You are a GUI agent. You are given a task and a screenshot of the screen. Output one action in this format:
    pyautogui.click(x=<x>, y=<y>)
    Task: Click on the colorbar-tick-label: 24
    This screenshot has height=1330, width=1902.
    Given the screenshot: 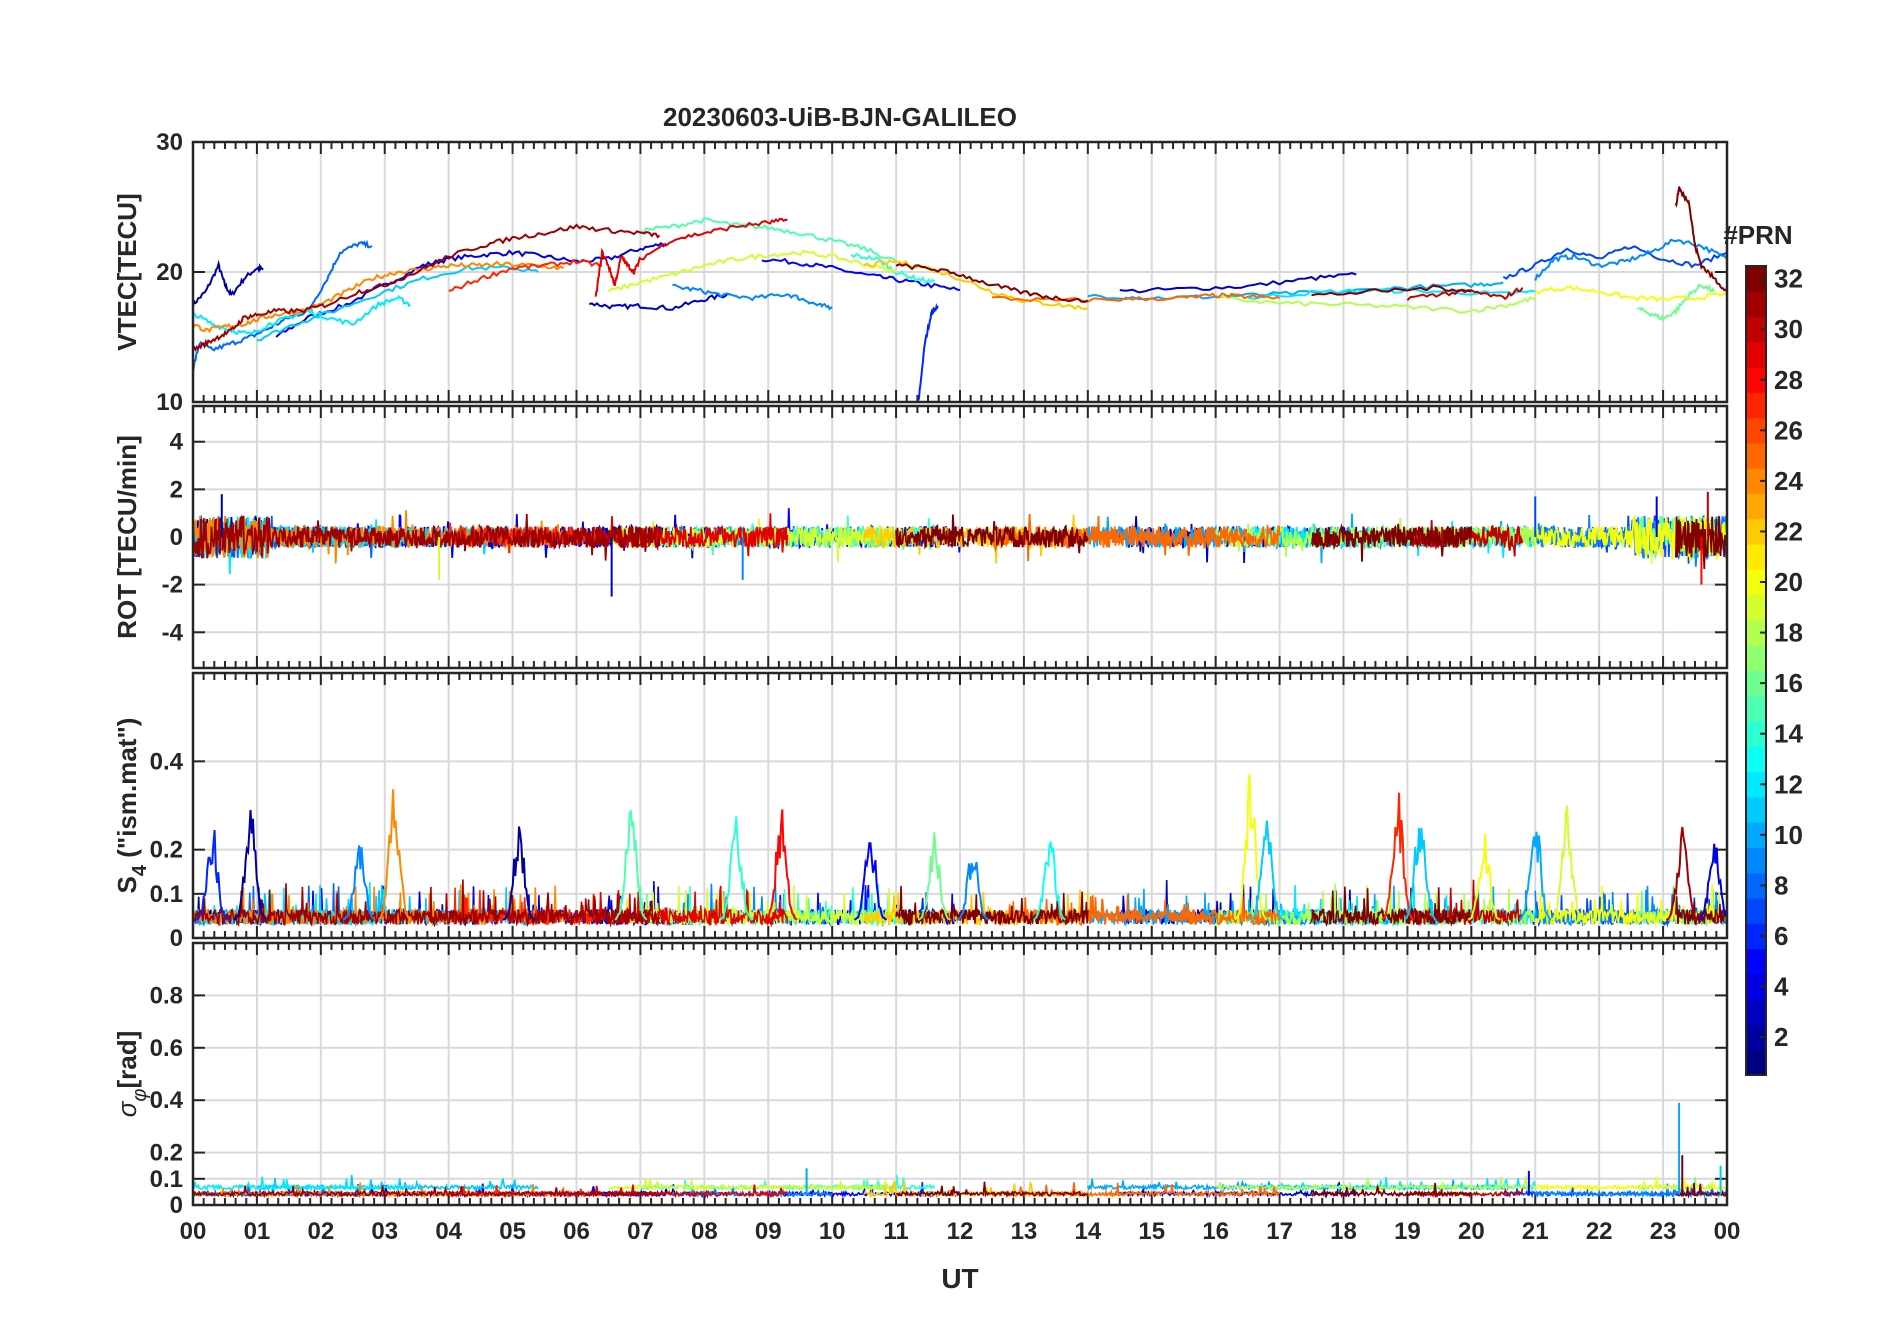 What is the action you would take?
    pyautogui.click(x=1788, y=481)
    